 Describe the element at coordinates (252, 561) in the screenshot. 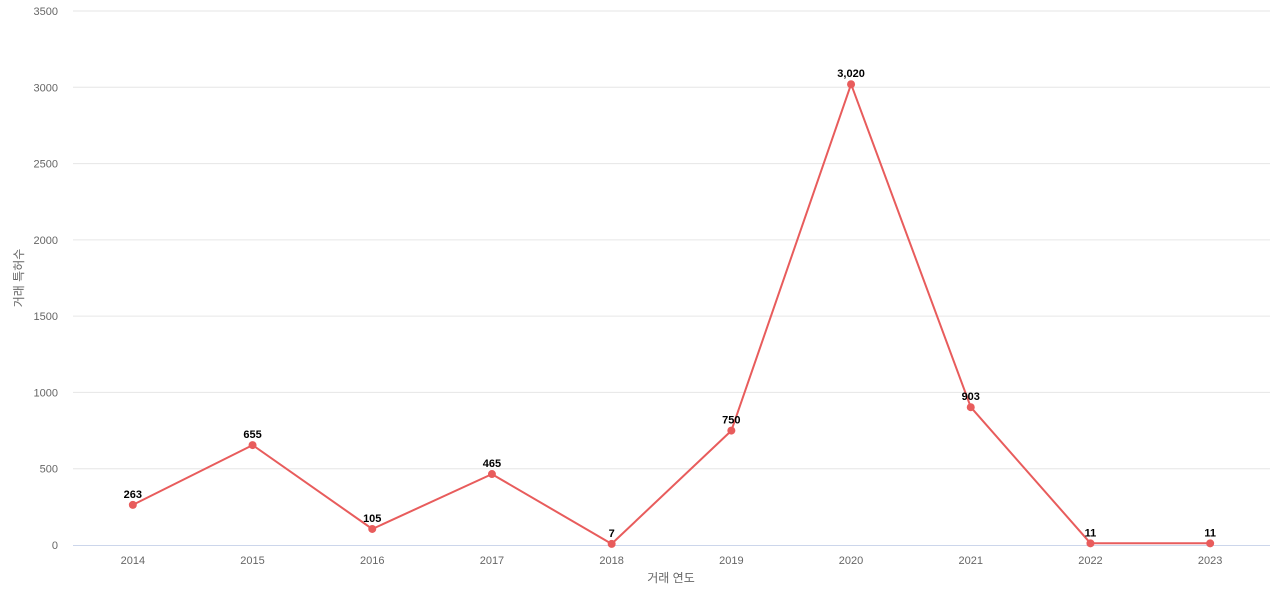

I see `x-tick-label: 2015` at that location.